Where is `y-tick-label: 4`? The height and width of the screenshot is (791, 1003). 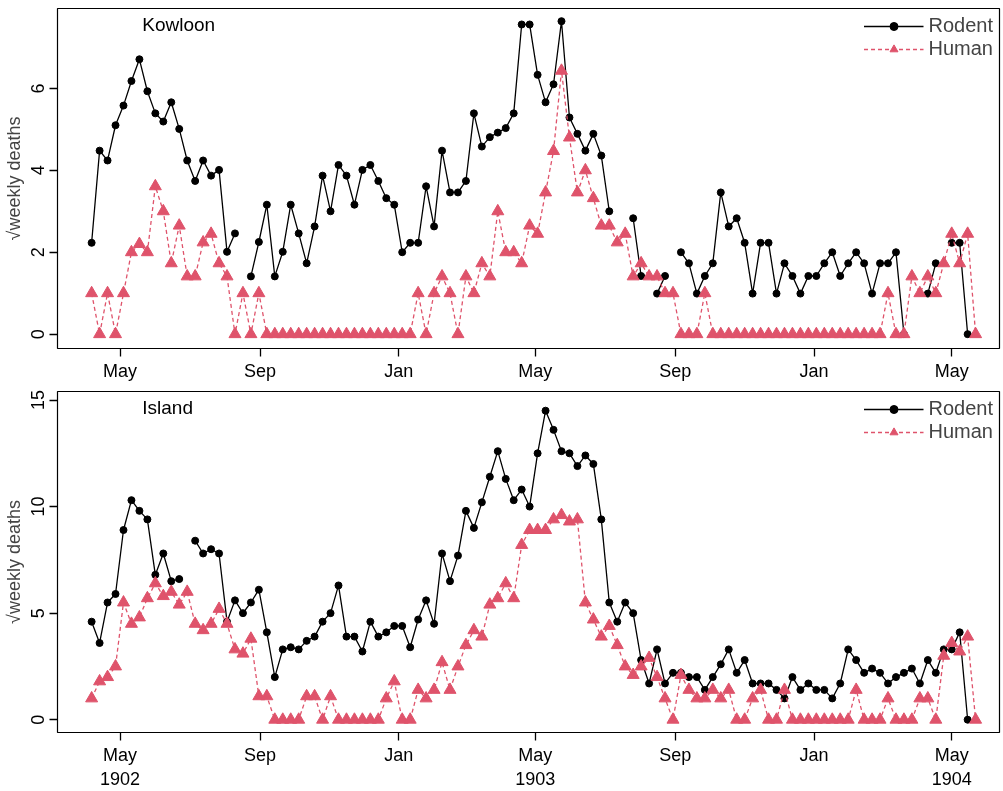
y-tick-label: 4 is located at coordinates (38, 170).